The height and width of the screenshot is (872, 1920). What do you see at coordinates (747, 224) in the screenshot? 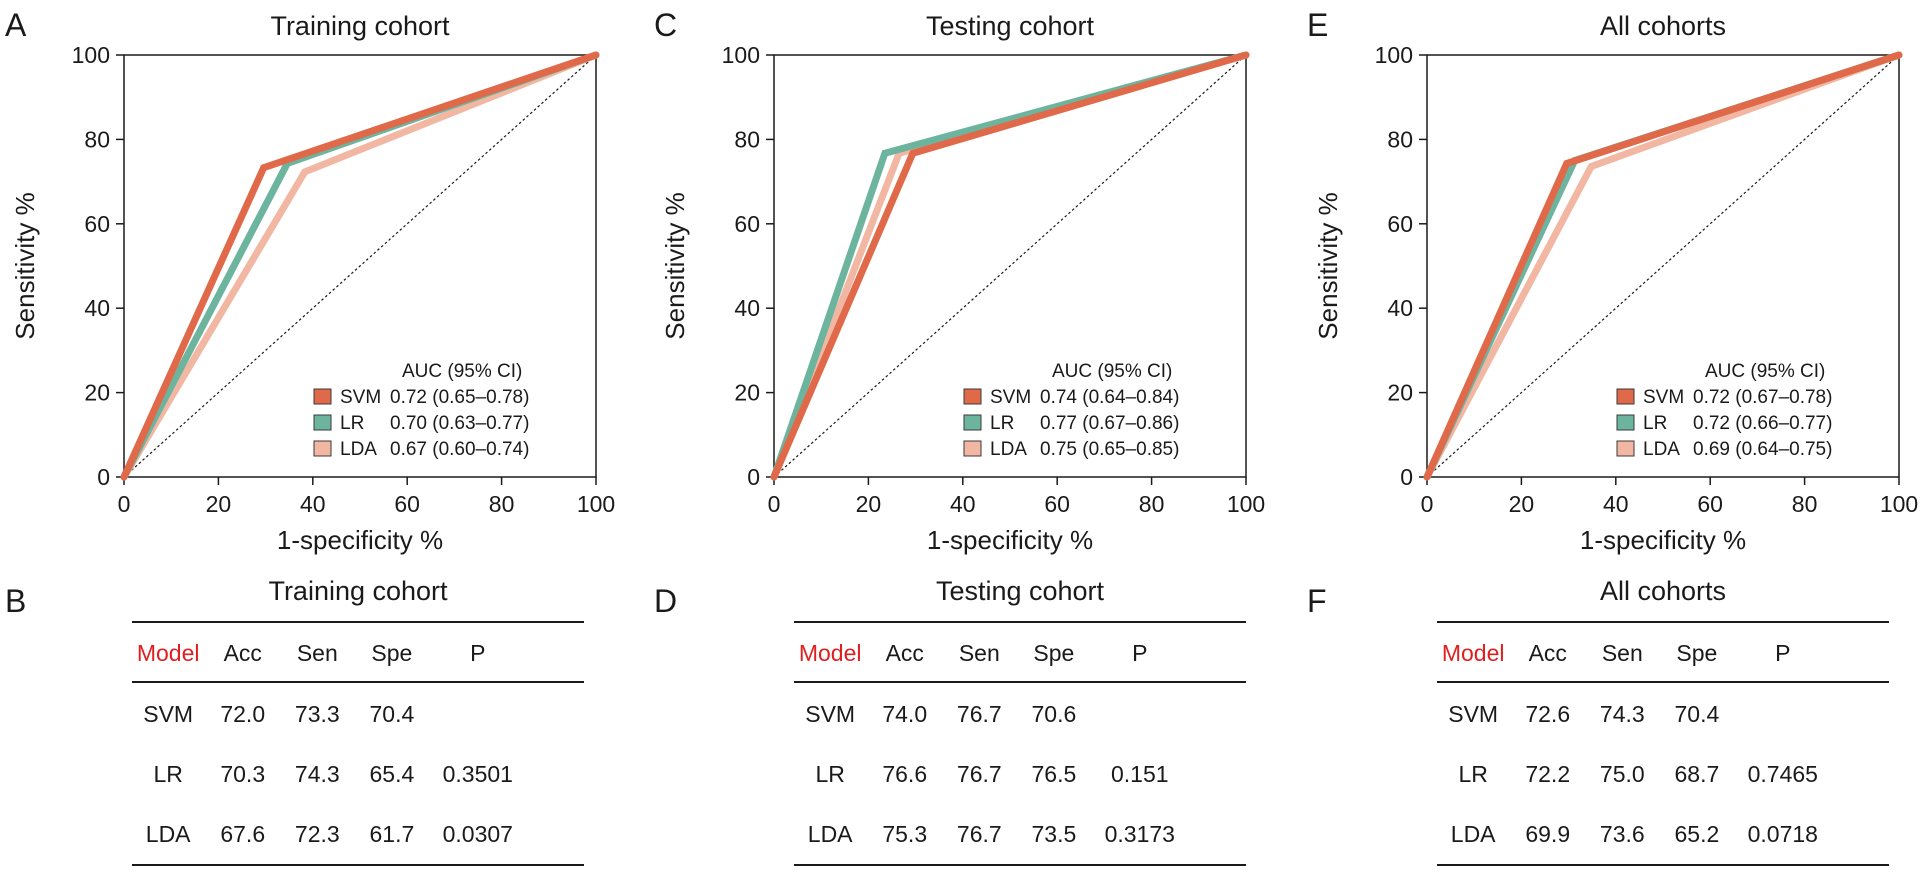
I see `y-tick-label: 60` at bounding box center [747, 224].